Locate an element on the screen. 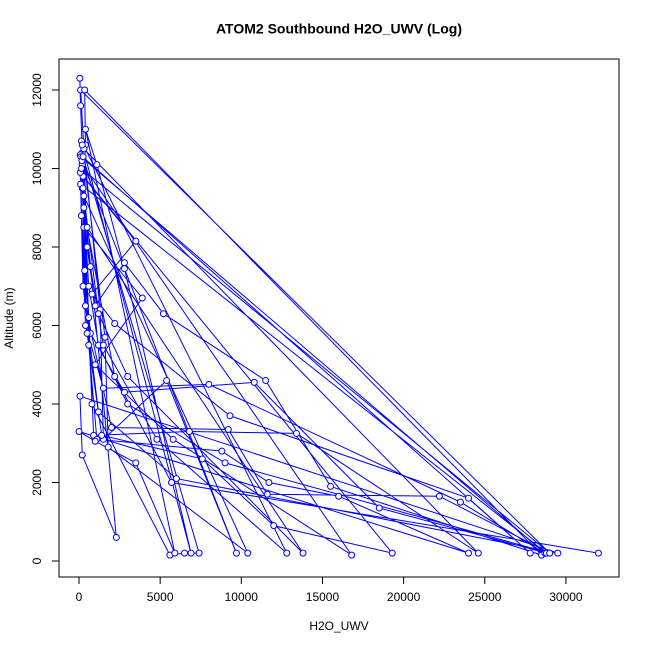 Image resolution: width=650 pixels, height=650 pixels. x-tick-label: 25000 is located at coordinates (485, 597).